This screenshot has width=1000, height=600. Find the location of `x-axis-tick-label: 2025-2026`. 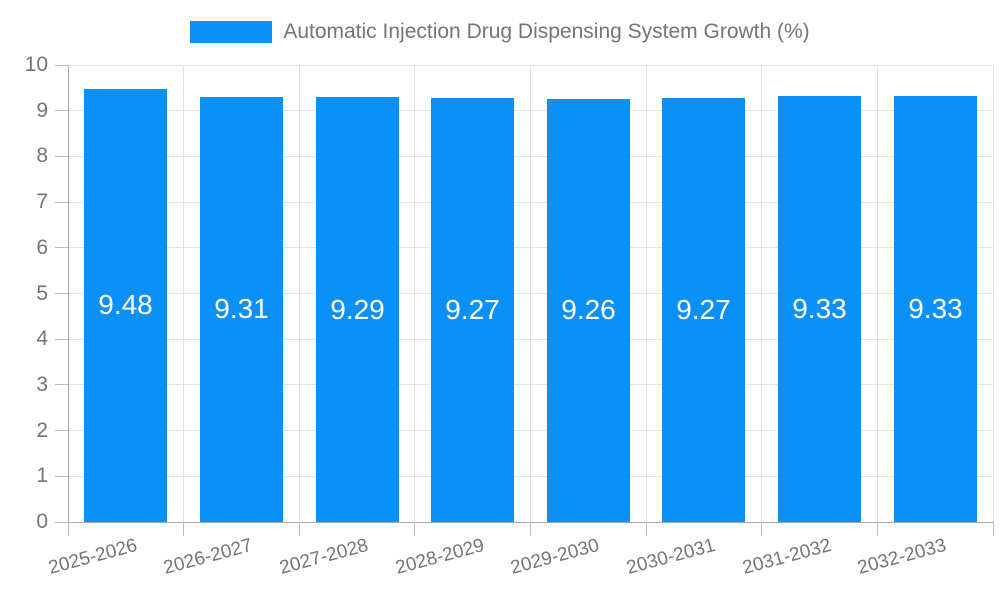

x-axis-tick-label: 2025-2026 is located at coordinates (93, 556).